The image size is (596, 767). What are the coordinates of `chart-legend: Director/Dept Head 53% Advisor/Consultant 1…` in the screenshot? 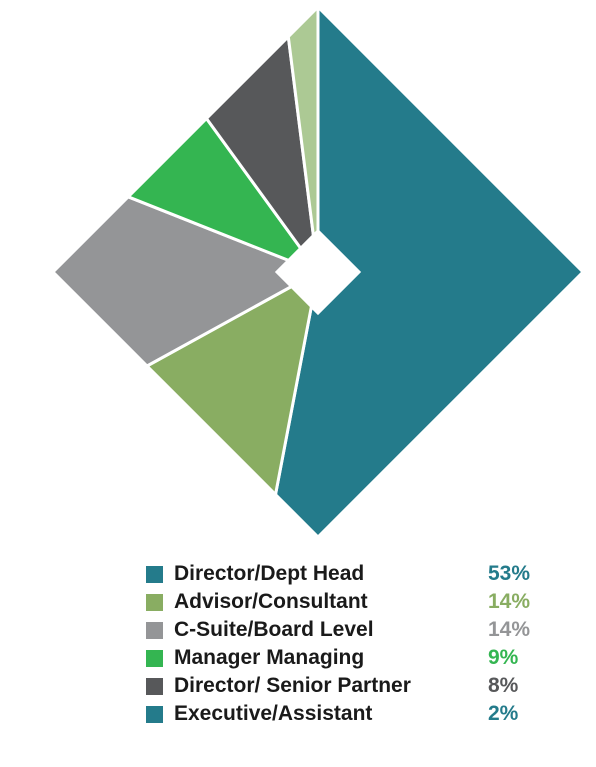 It's located at (346, 644).